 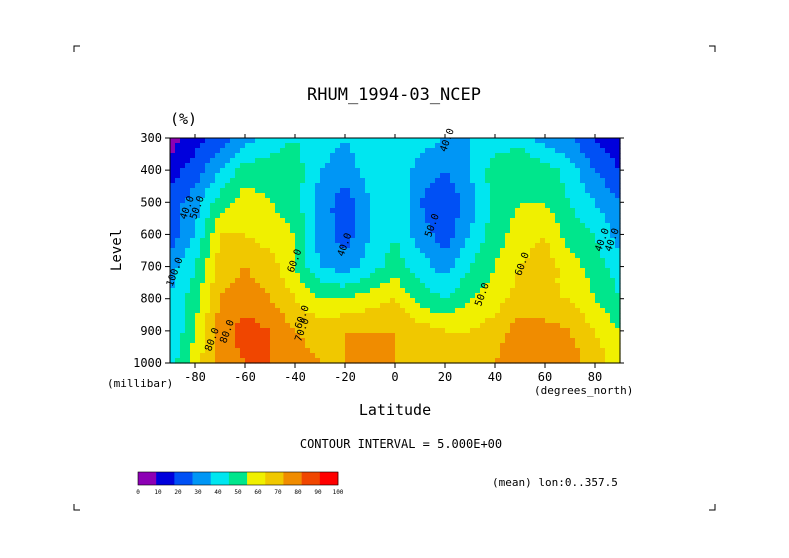 What do you see at coordinates (138, 492) in the screenshot?
I see `colorbar-tick-label: 0` at bounding box center [138, 492].